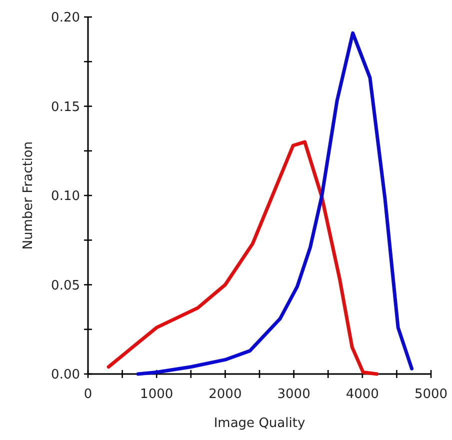 This screenshot has height=440, width=452. I want to click on y-tick-label: 0.15, so click(65, 107).